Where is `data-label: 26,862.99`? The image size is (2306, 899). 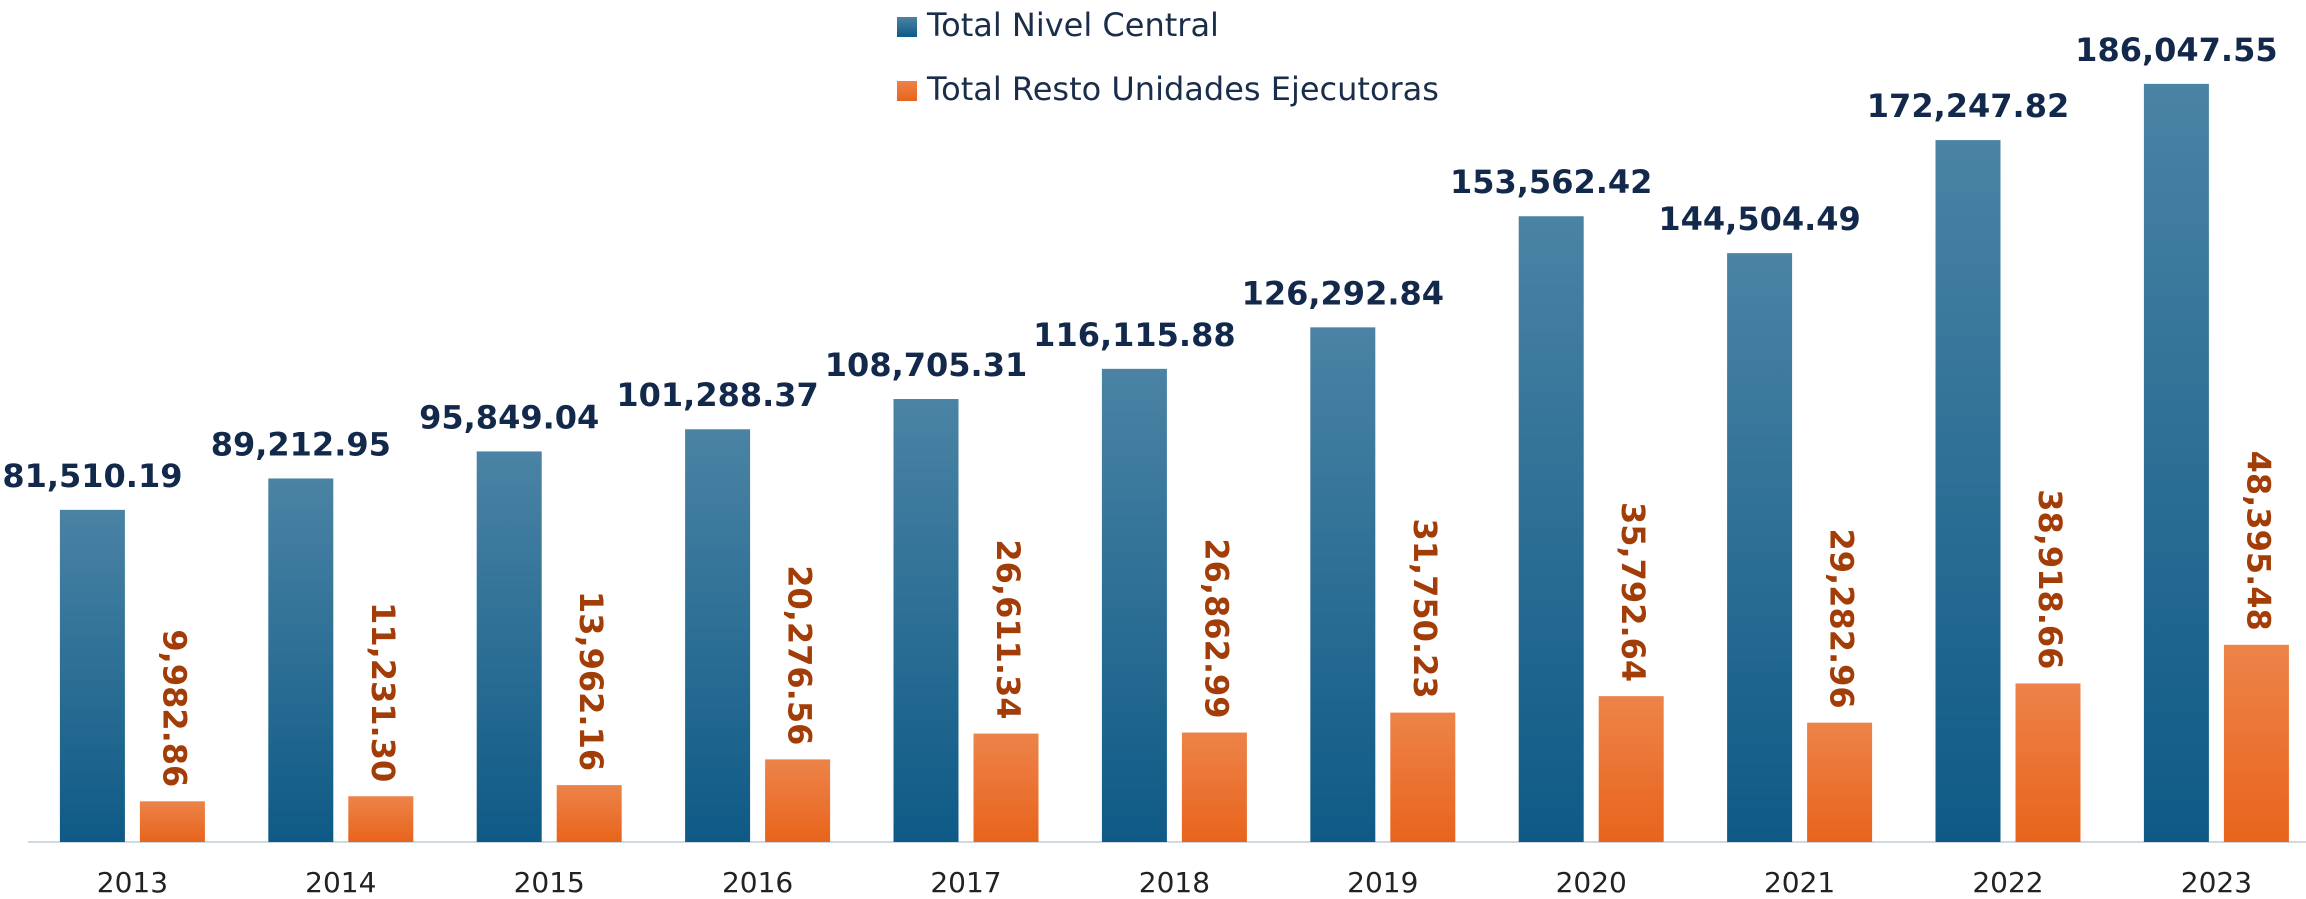 data-label: 26,862.99 is located at coordinates (1216, 628).